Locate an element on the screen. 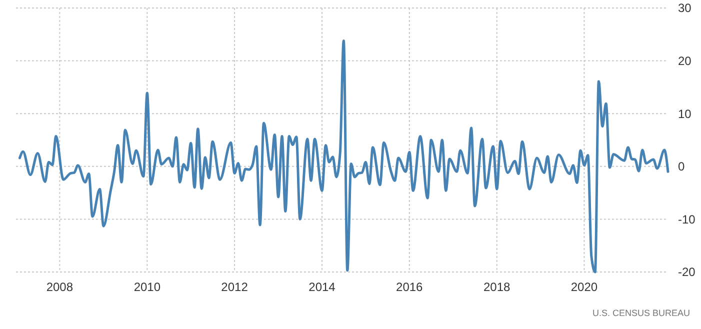 The image size is (701, 329). x-tick-label: 2008 is located at coordinates (60, 287).